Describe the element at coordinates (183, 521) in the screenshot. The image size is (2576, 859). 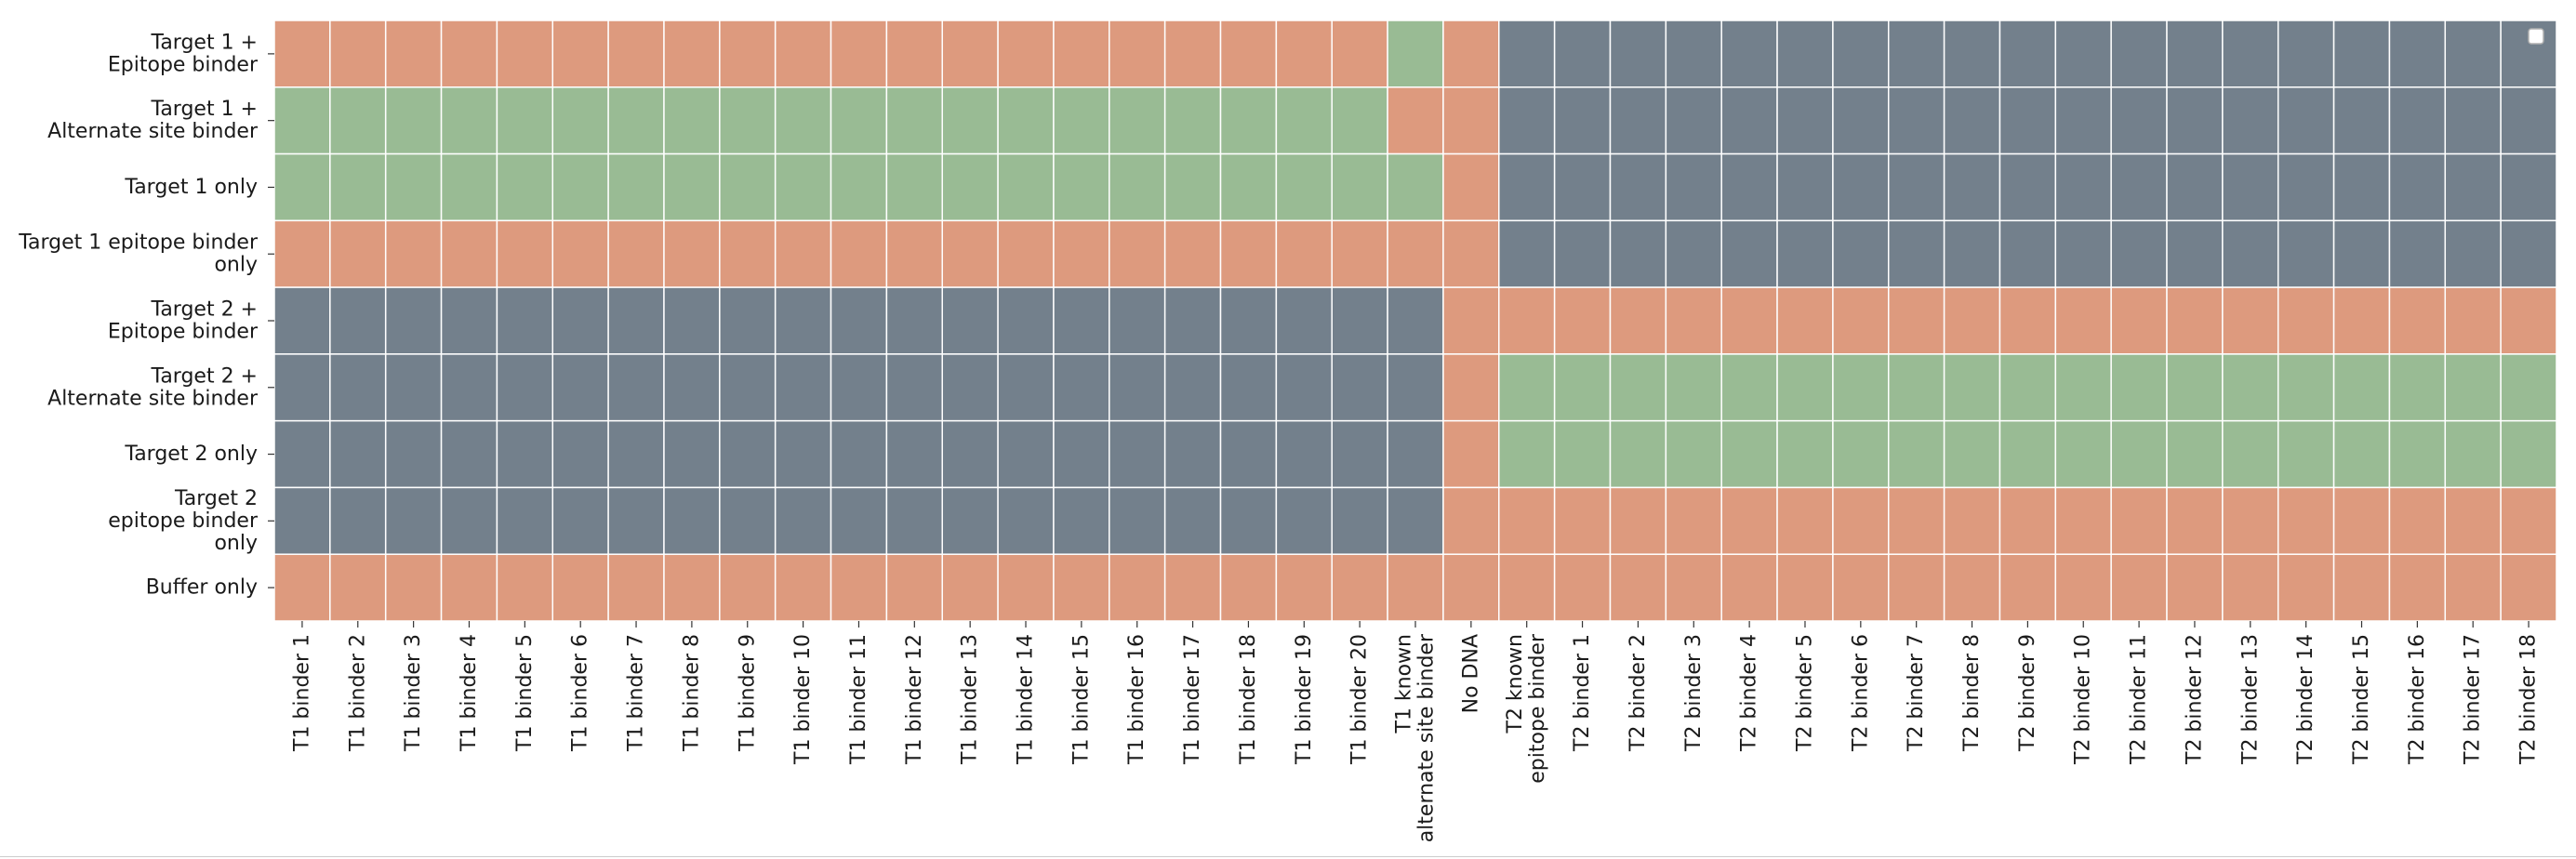
I see `row-label: Target 2 epitope binder only` at that location.